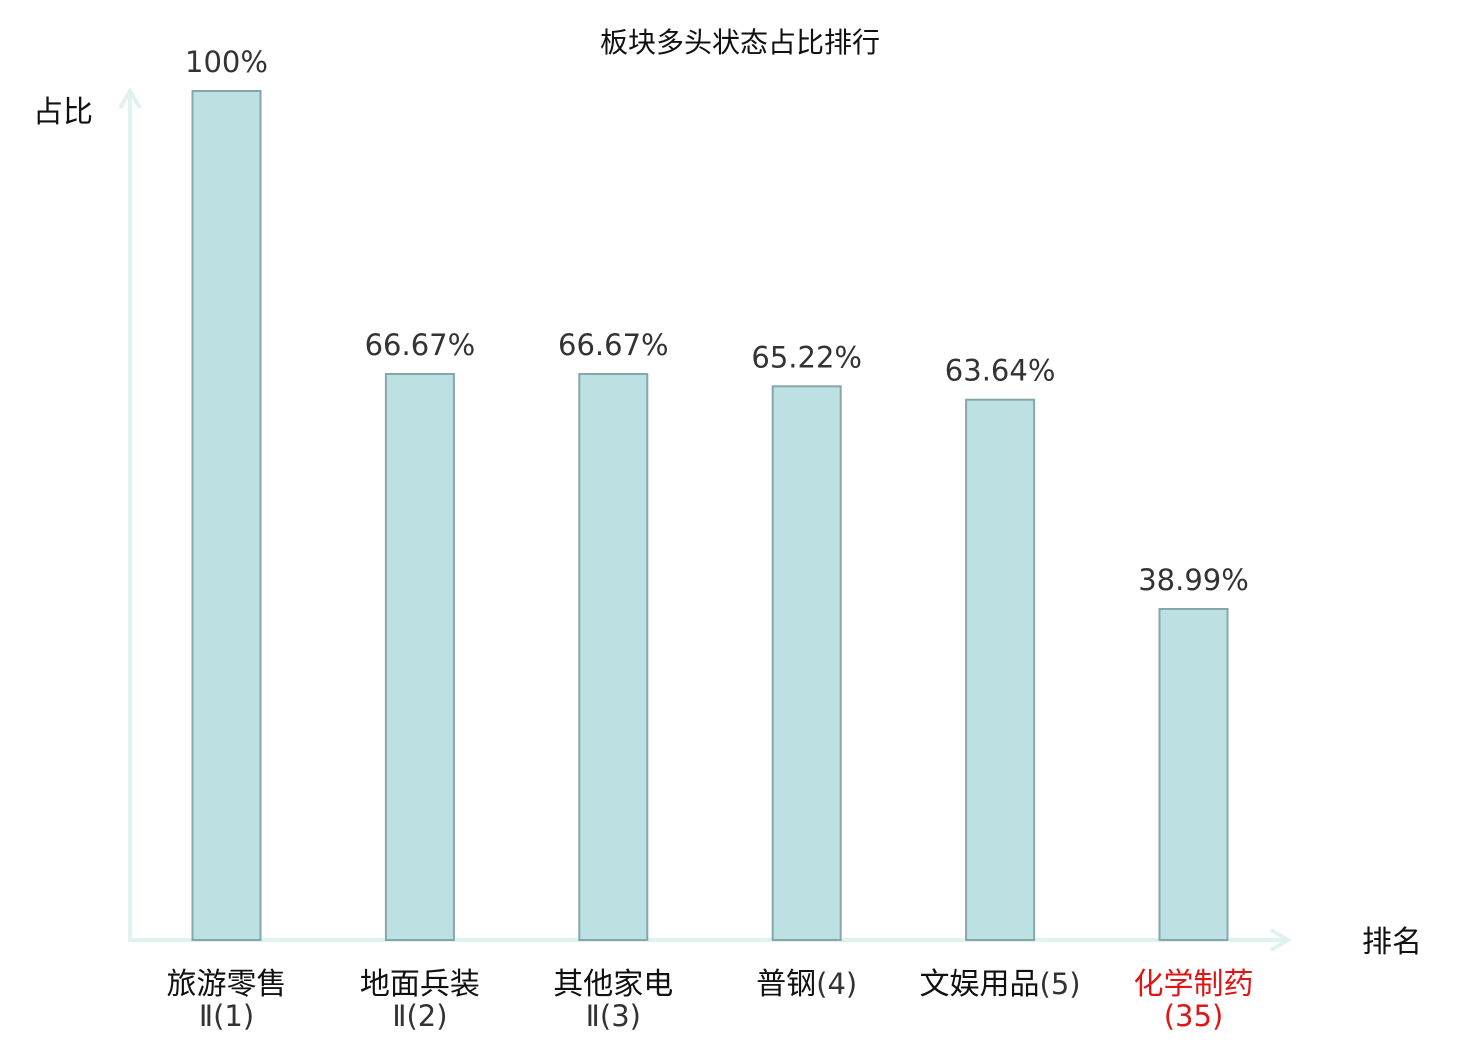  Describe the element at coordinates (786, 984) in the screenshot. I see `x-tick-name: 普钢` at that location.